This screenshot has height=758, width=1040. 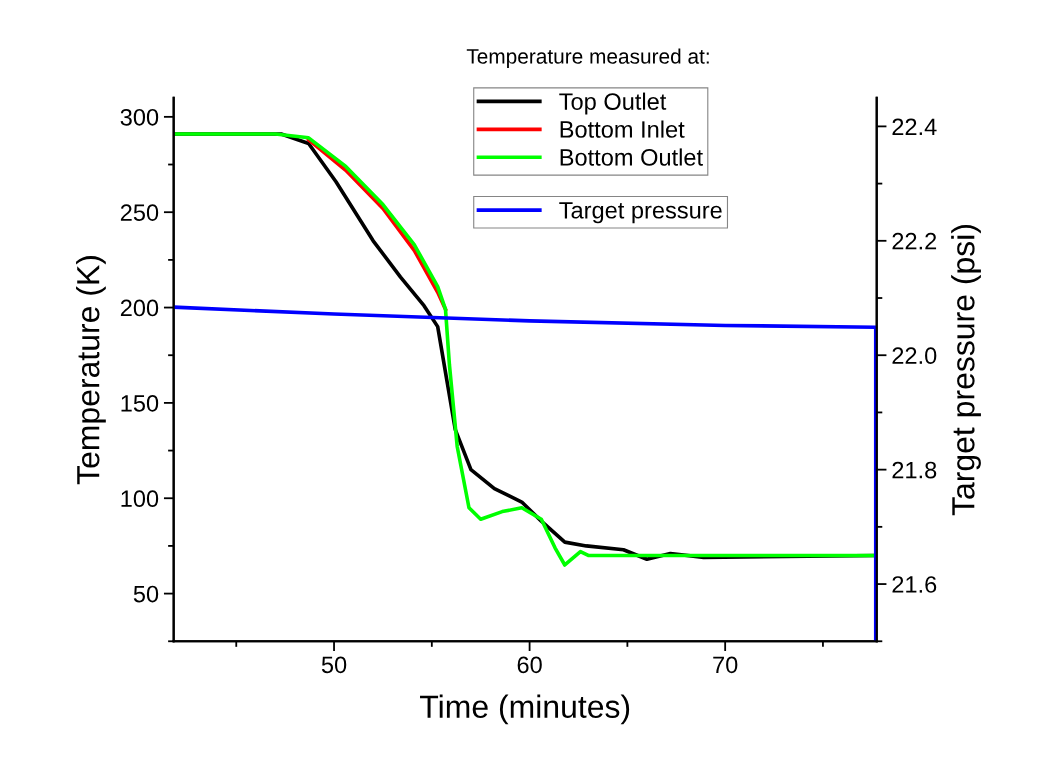 What do you see at coordinates (140, 403) in the screenshot?
I see `y-tick-label: 150` at bounding box center [140, 403].